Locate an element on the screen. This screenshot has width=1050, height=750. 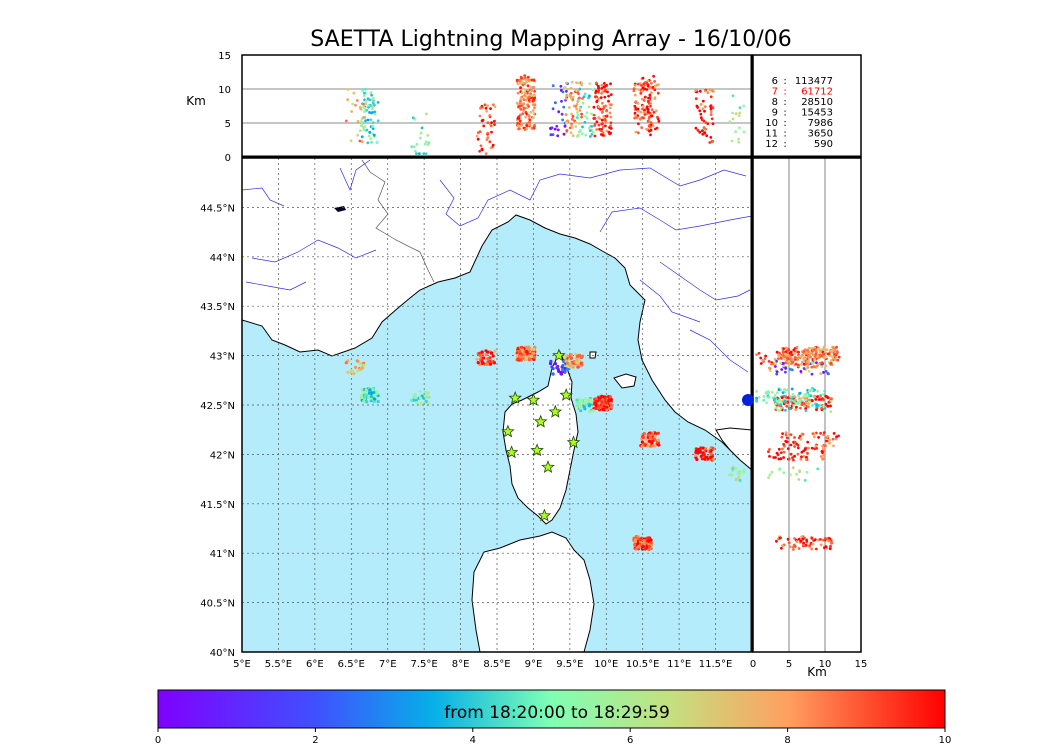
station-star-icon is located at coordinates (508, 431).